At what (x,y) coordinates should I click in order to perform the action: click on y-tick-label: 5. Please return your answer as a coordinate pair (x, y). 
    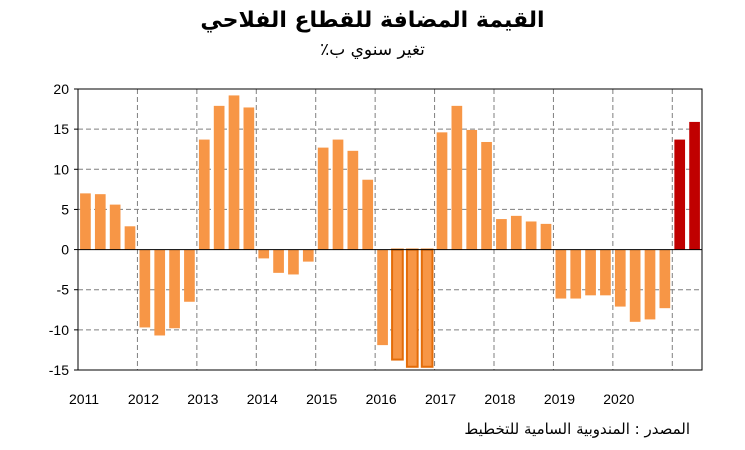
    Looking at the image, I should click on (65, 209).